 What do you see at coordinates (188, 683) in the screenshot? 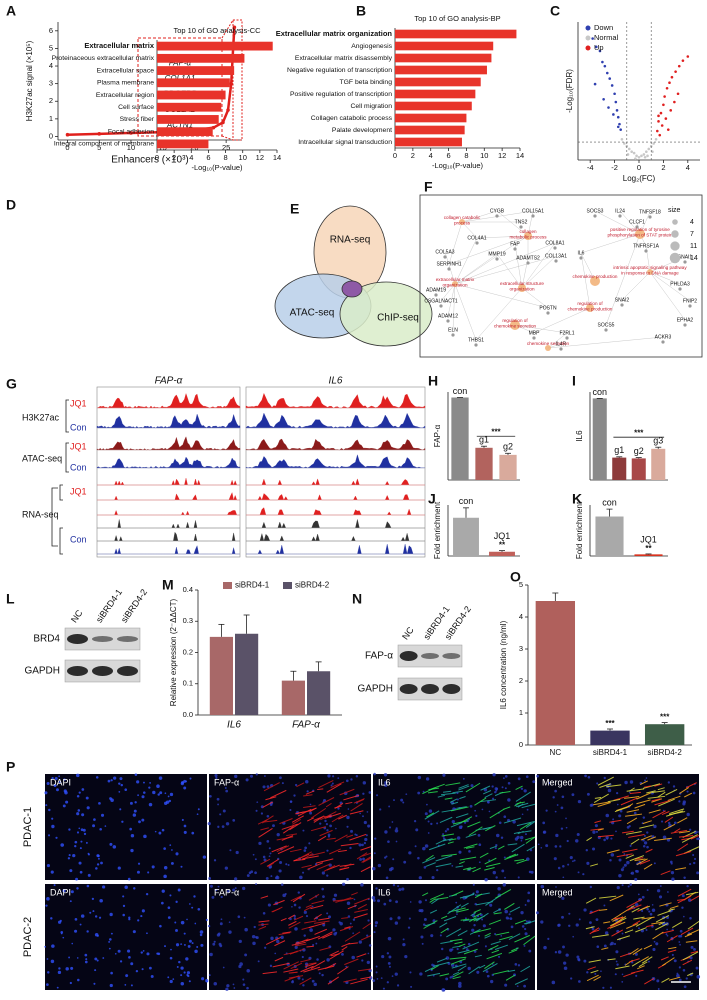
I see `y-tick-label: 0.1` at bounding box center [188, 683].